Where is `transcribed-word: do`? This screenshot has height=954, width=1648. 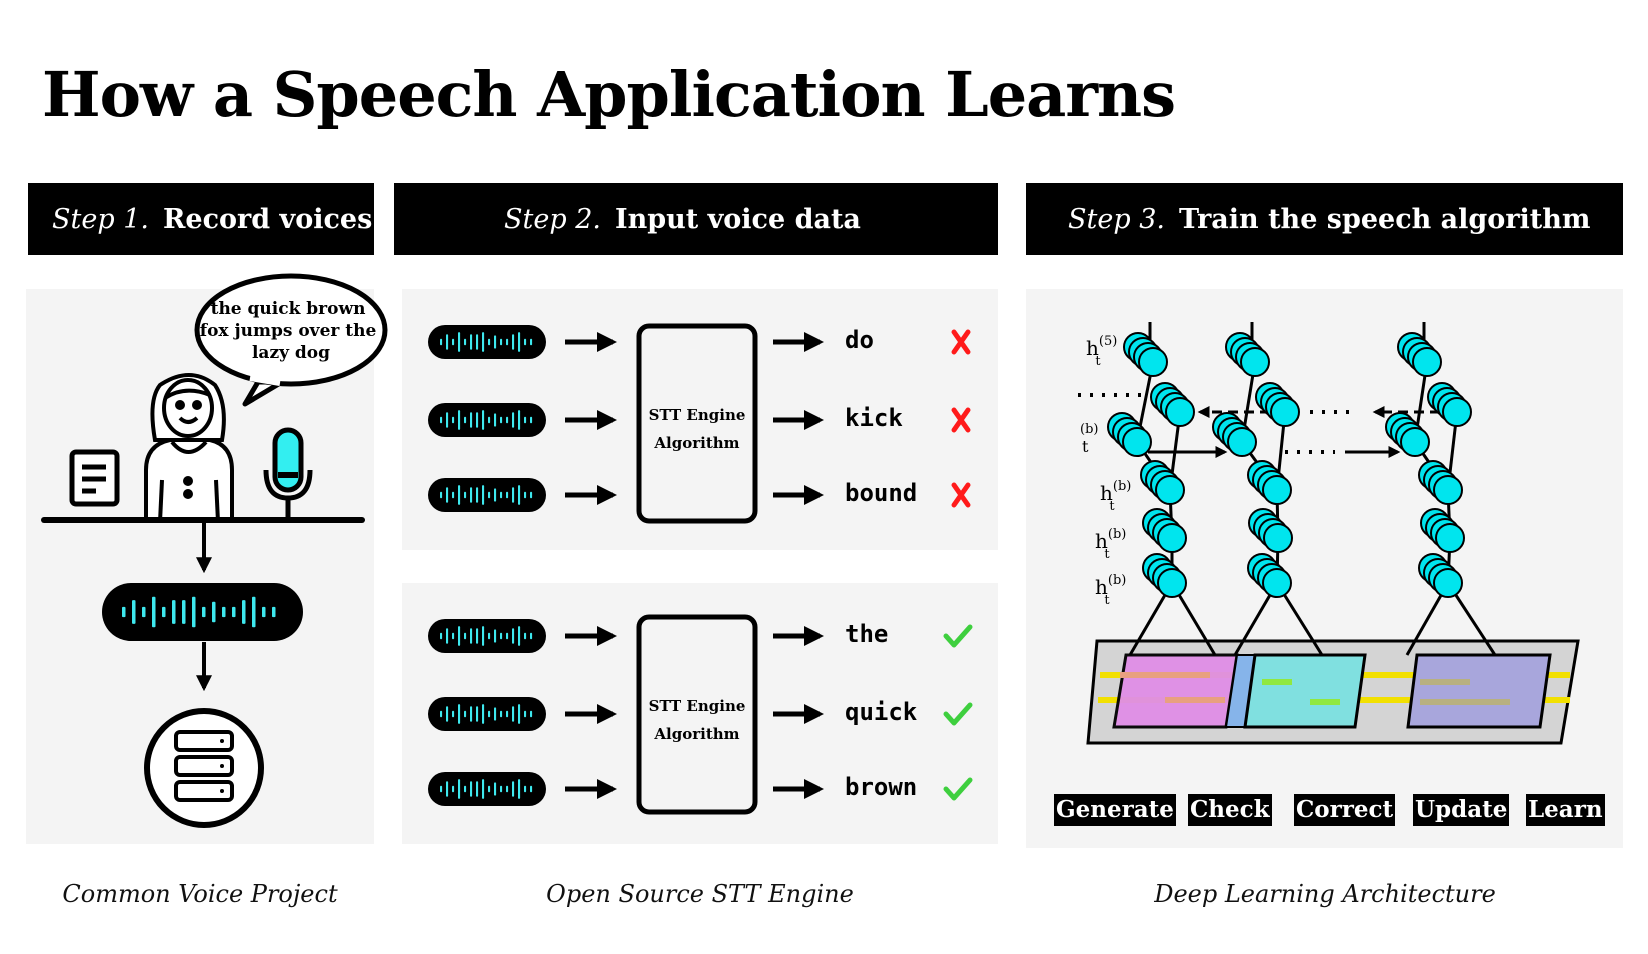
transcribed-word: do is located at coordinates (859, 340).